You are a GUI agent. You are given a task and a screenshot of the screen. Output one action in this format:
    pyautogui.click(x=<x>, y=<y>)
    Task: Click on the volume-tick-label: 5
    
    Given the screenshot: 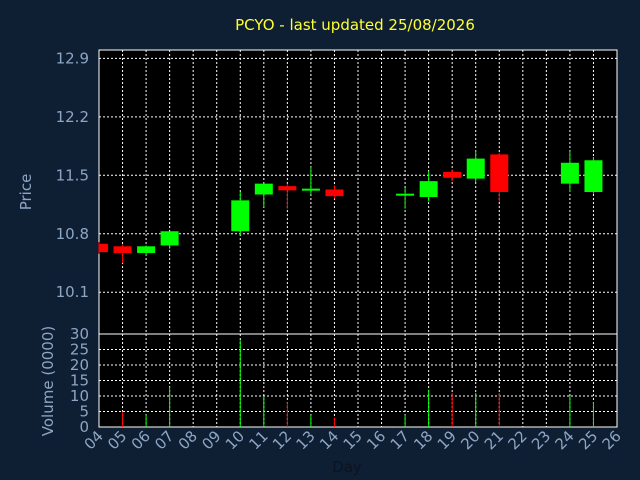 What is the action you would take?
    pyautogui.click(x=84, y=412)
    